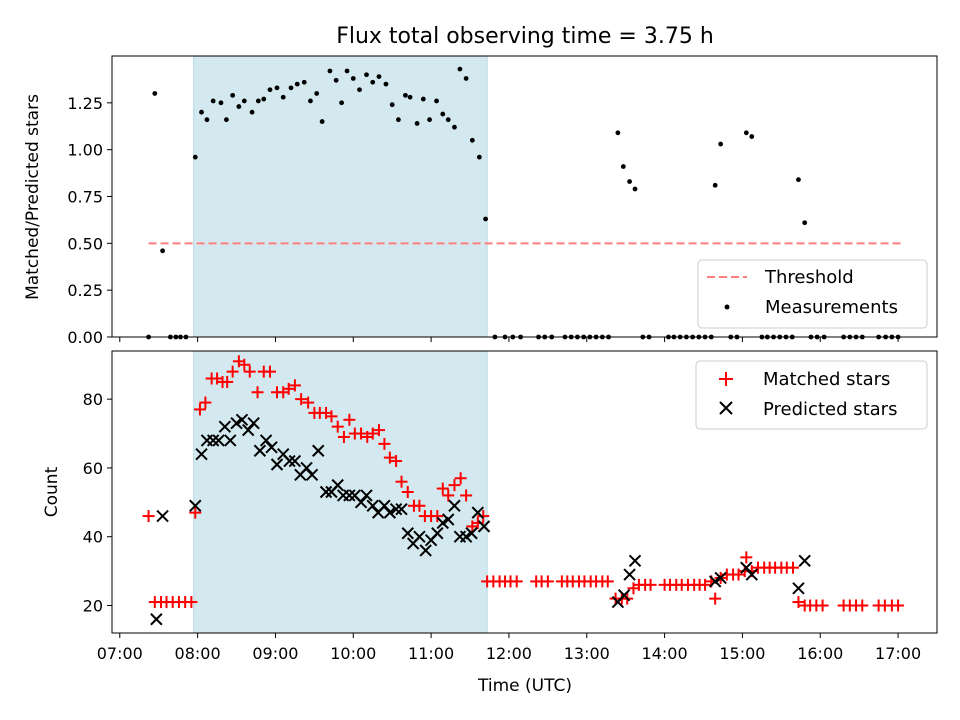  I want to click on top-ytick-label: 0.50, so click(85, 243).